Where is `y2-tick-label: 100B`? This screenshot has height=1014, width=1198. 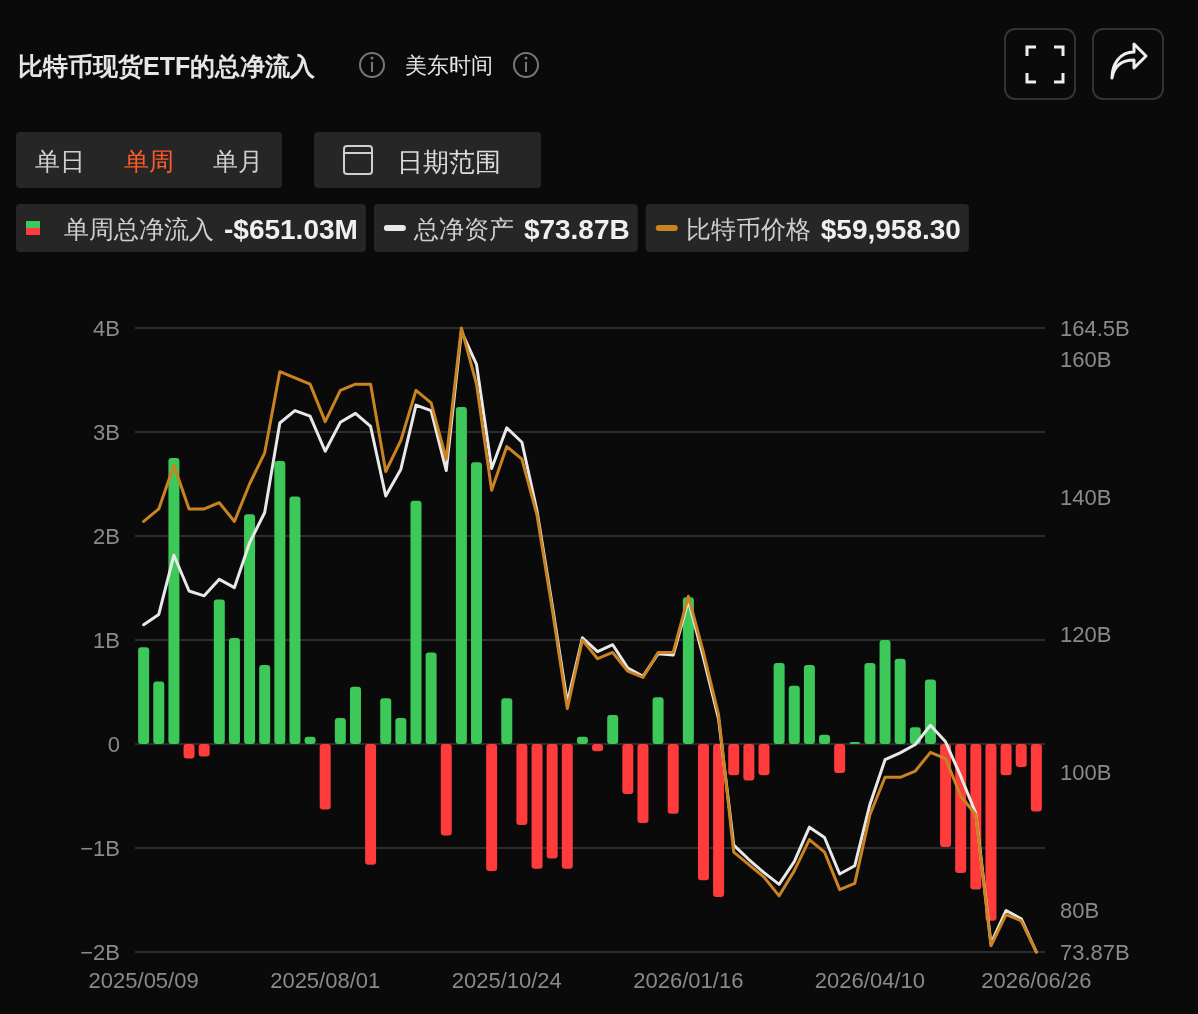 y2-tick-label: 100B is located at coordinates (1086, 773).